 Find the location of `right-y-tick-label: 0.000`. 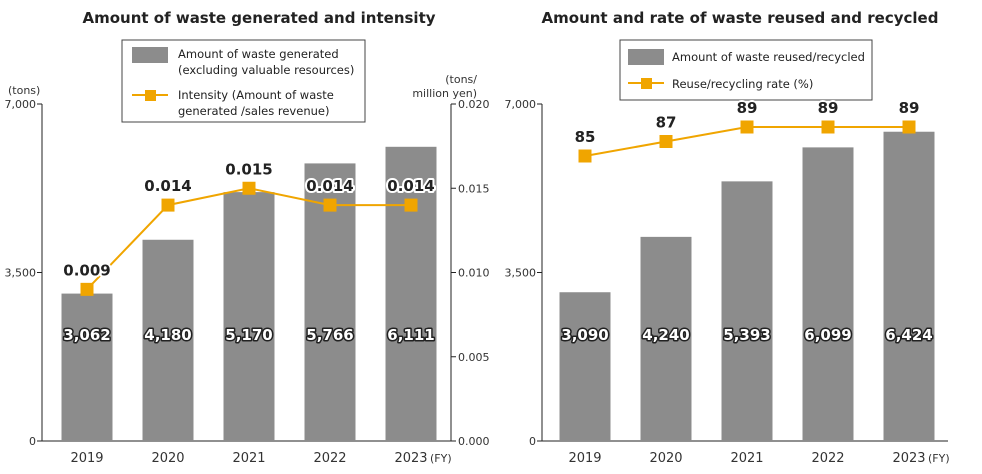

right-y-tick-label: 0.000 is located at coordinates (474, 441).